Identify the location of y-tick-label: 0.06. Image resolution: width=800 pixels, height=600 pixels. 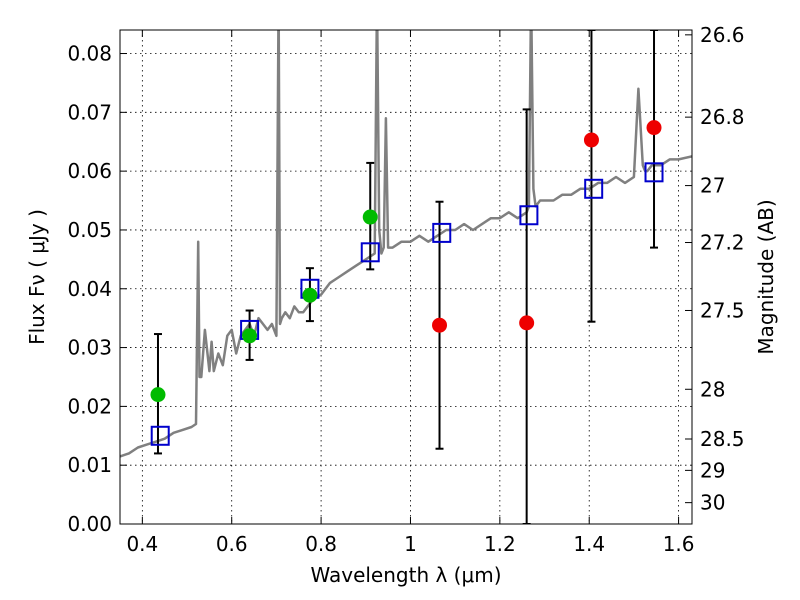
(89, 171).